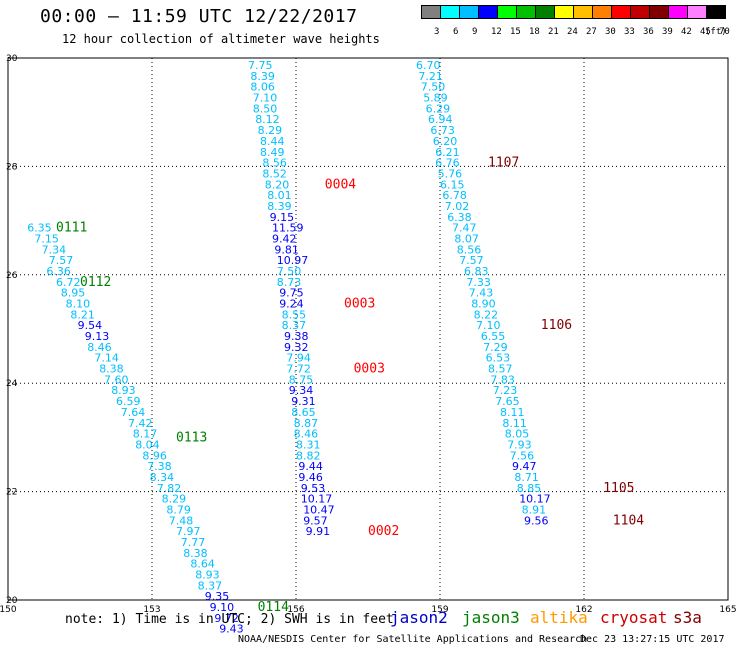 Image resolution: width=740 pixels, height=650 pixels. I want to click on wave-height-value: 8.20, so click(277, 184).